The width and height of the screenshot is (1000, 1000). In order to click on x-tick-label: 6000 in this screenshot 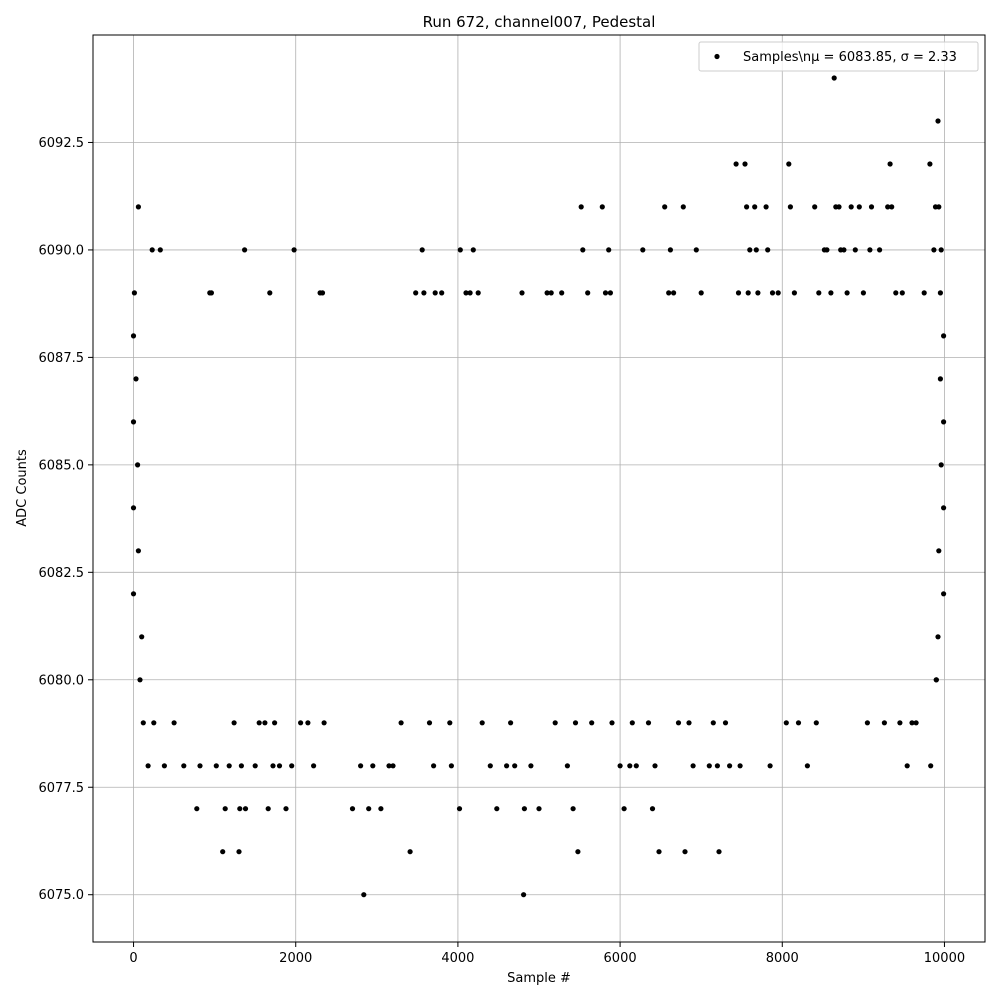, I will do `click(620, 958)`.